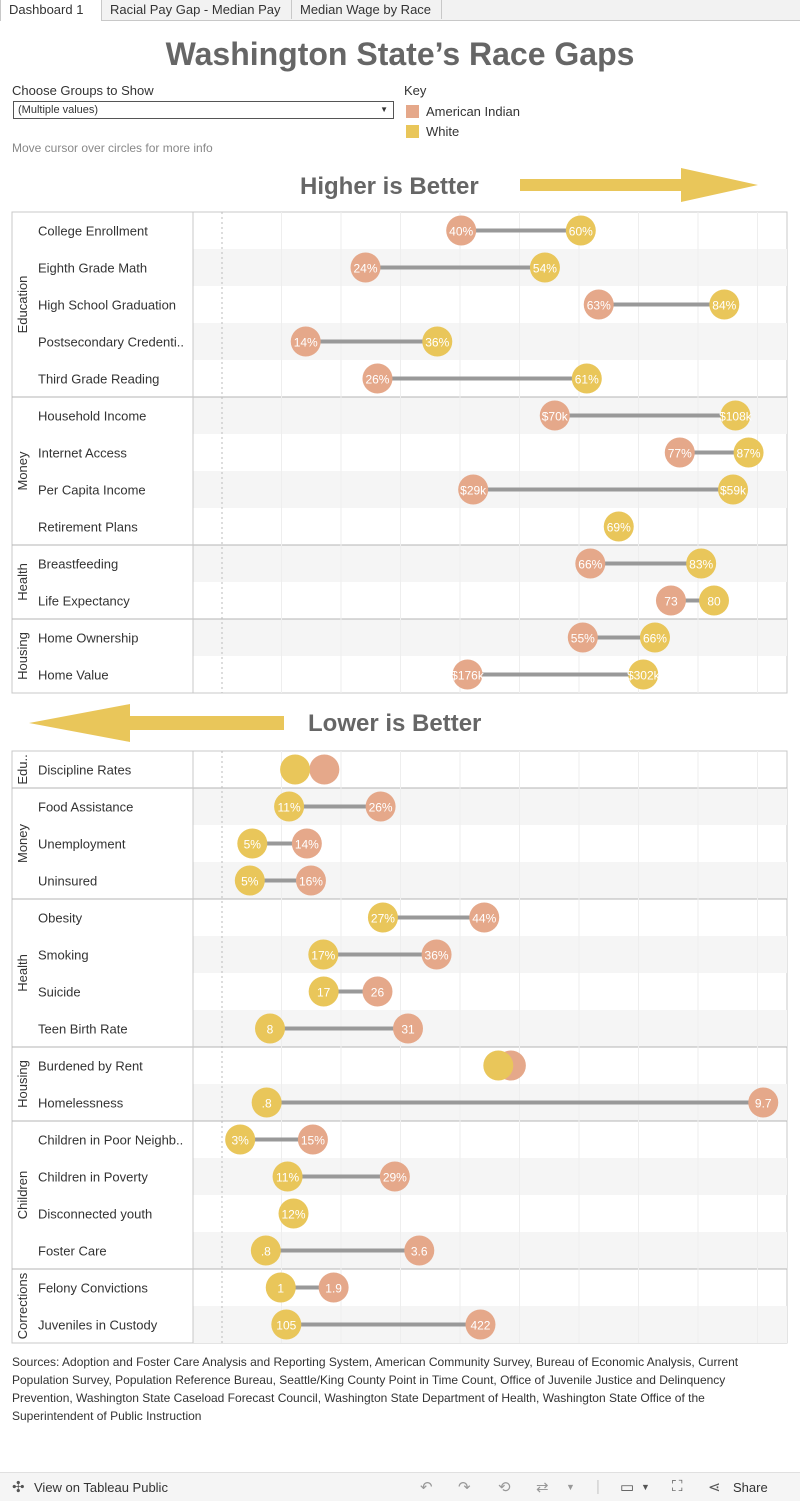  I want to click on data-label: $70k, so click(555, 417).